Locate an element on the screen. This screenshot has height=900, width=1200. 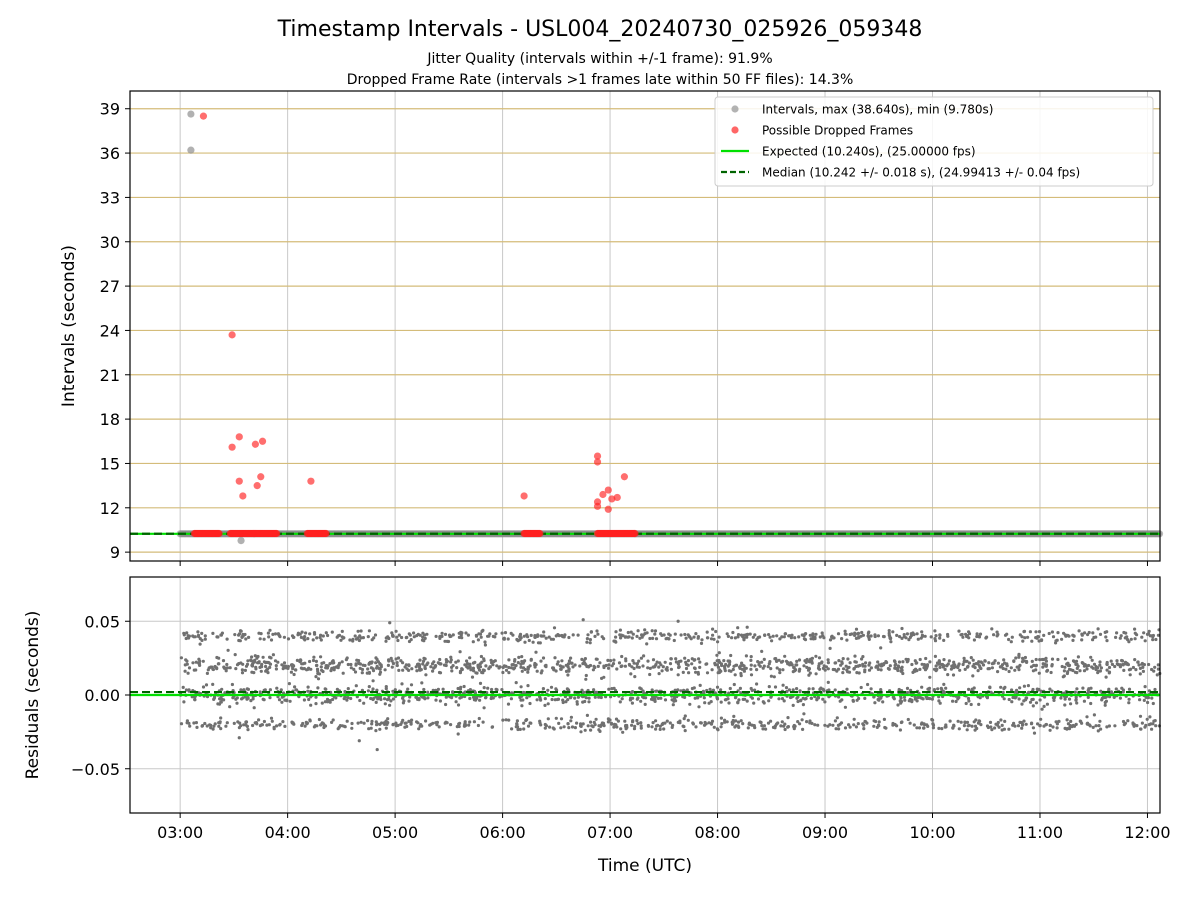
residuals-x-tick-label: 08:00 is located at coordinates (717, 832).